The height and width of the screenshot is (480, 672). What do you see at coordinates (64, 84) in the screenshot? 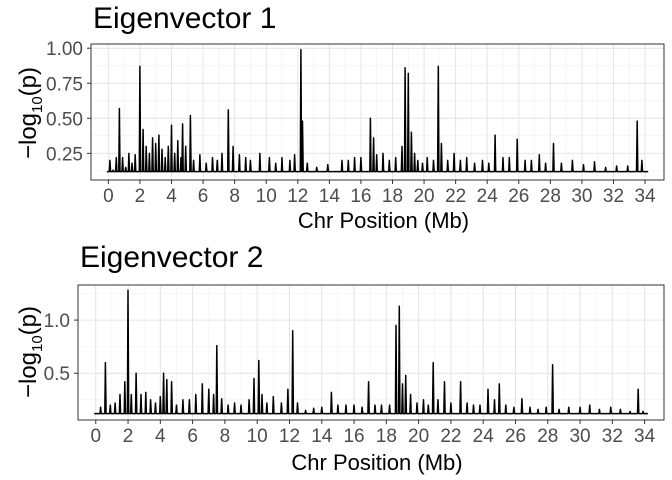
I see `y-tick-label: 0.75` at bounding box center [64, 84].